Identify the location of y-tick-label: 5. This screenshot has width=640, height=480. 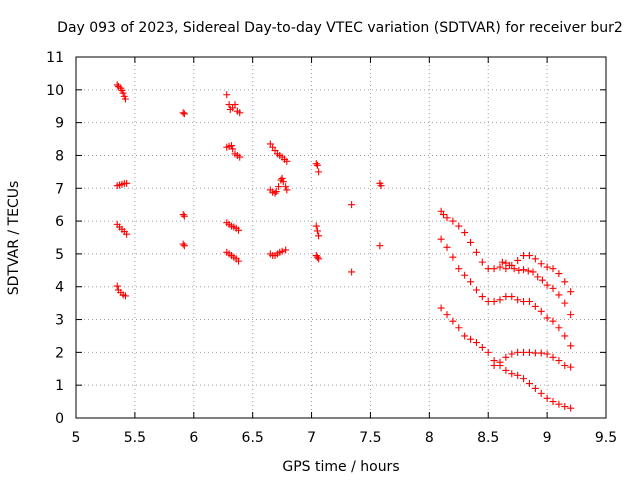
(59, 255).